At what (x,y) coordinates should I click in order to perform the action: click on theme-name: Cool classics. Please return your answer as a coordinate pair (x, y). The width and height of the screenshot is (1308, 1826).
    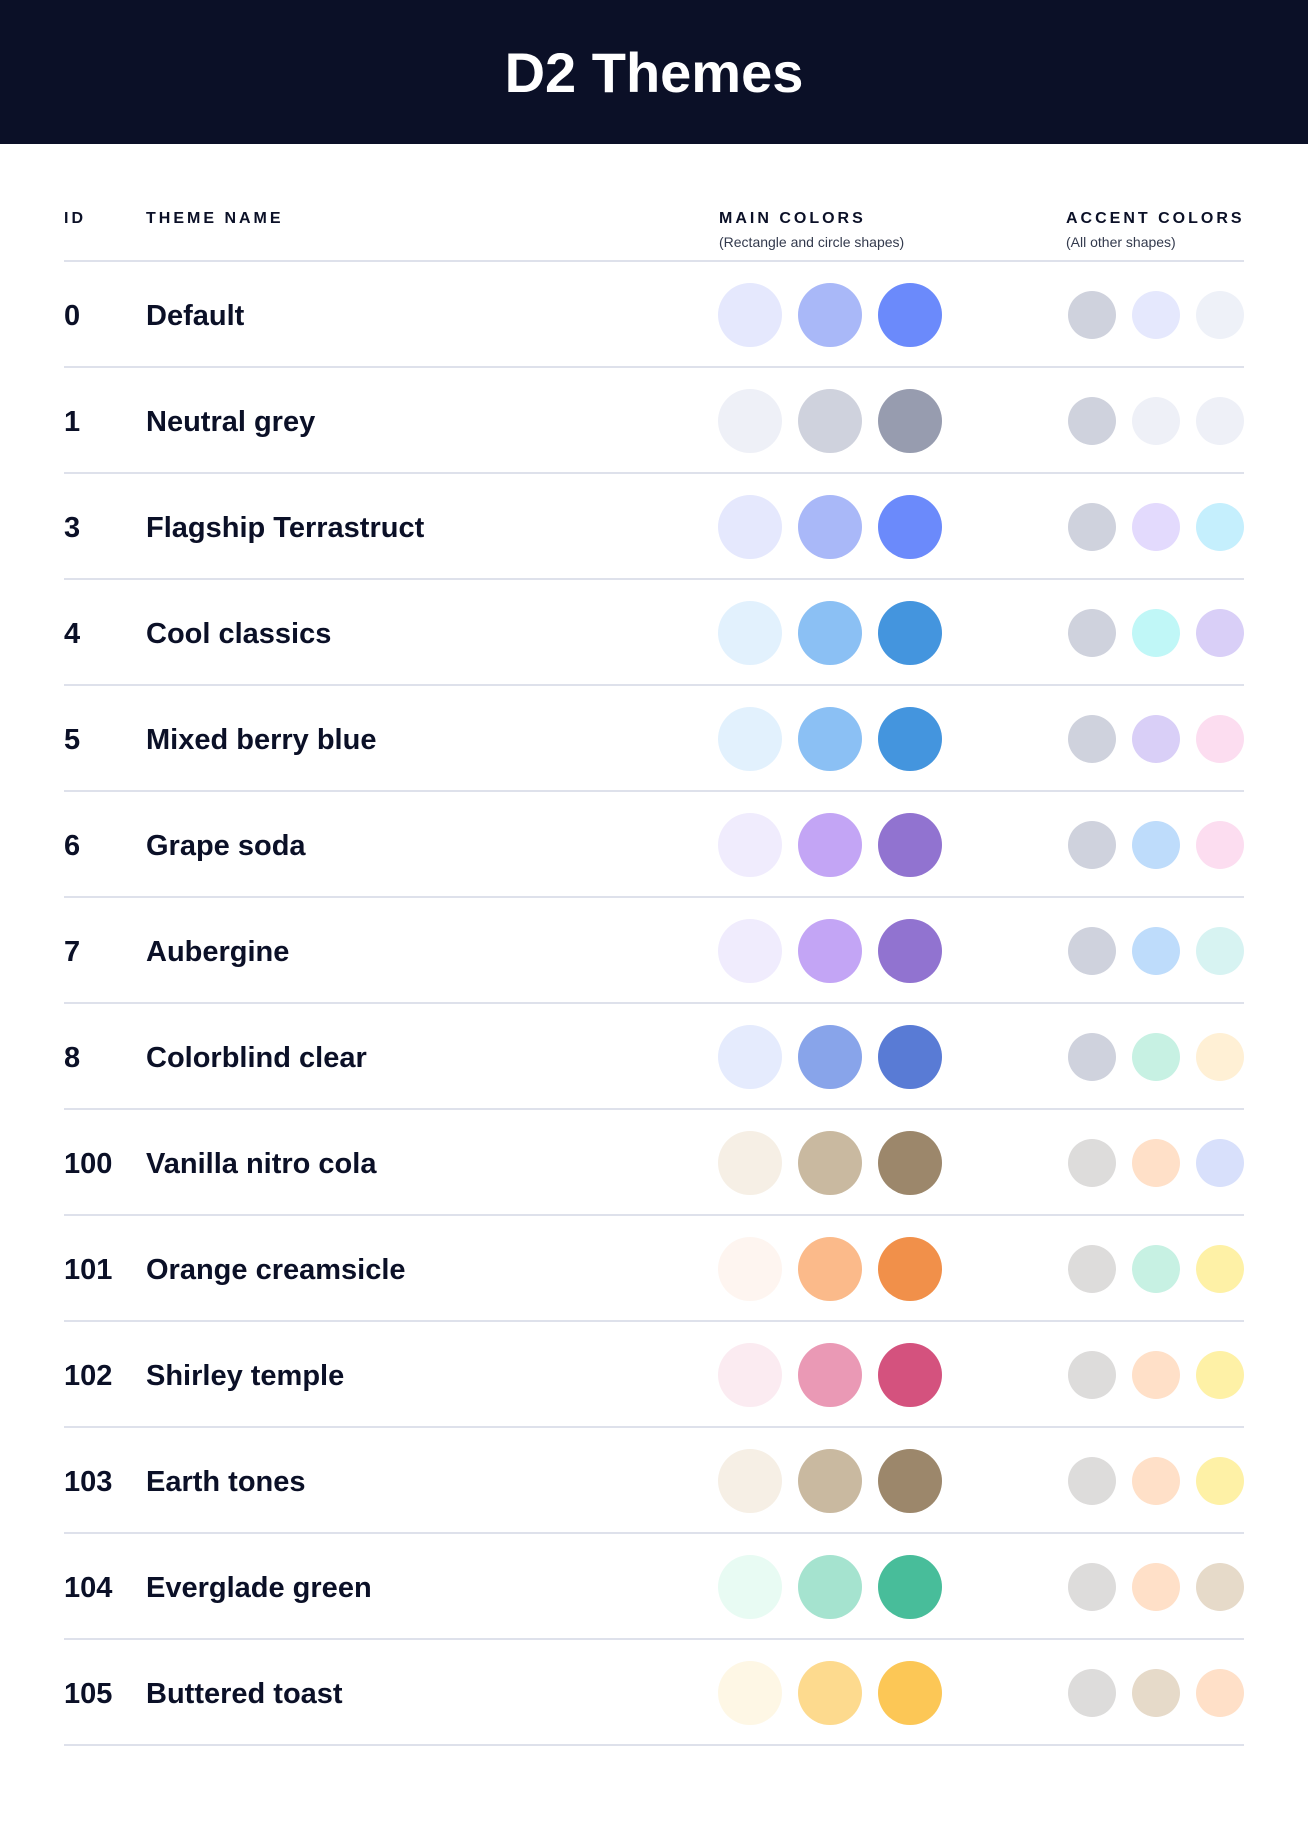
    Looking at the image, I should click on (239, 634).